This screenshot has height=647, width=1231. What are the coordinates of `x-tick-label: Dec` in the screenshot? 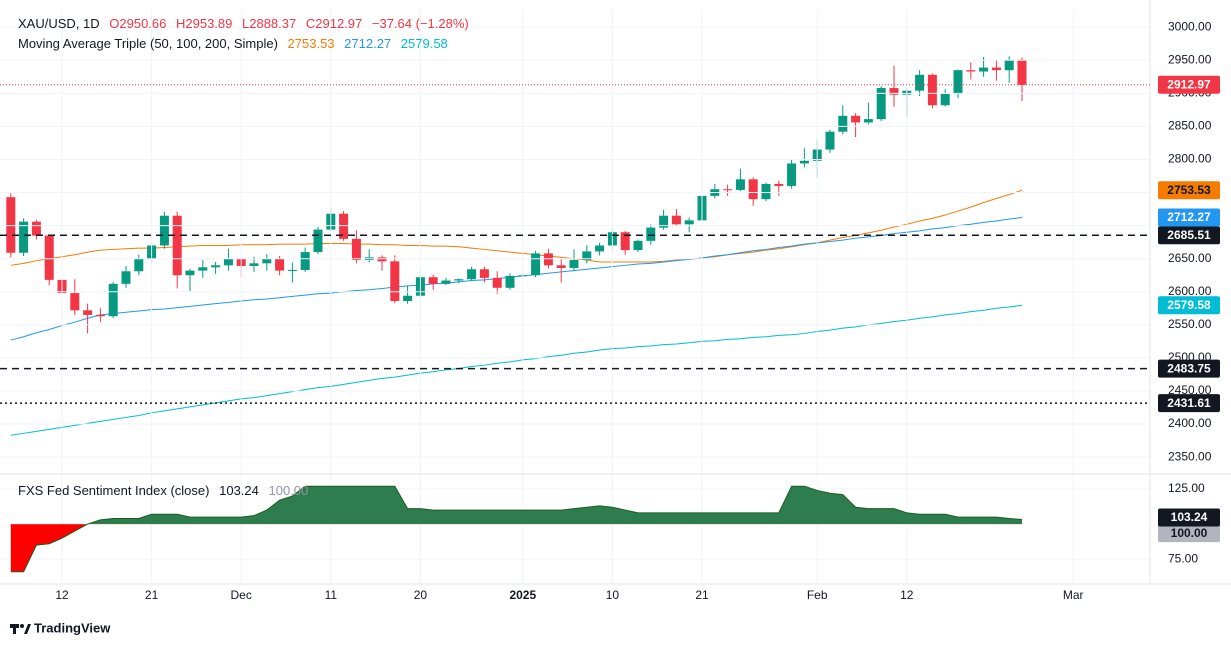 It's located at (241, 595).